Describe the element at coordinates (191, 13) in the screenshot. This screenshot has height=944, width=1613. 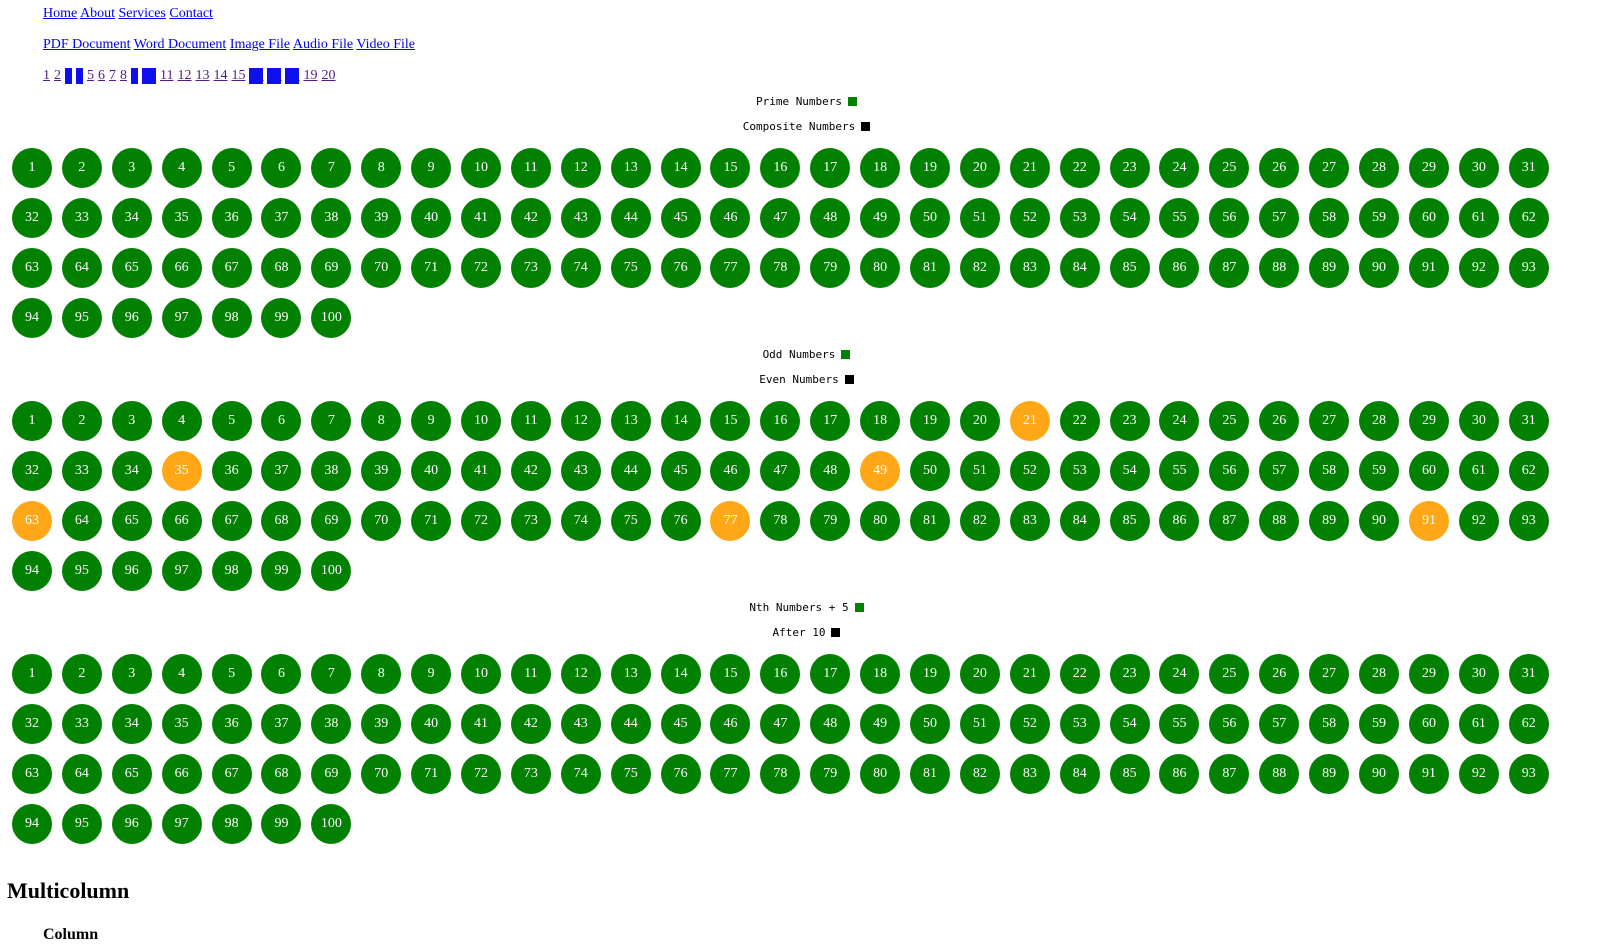
I see `nav-link-contact: Contact` at that location.